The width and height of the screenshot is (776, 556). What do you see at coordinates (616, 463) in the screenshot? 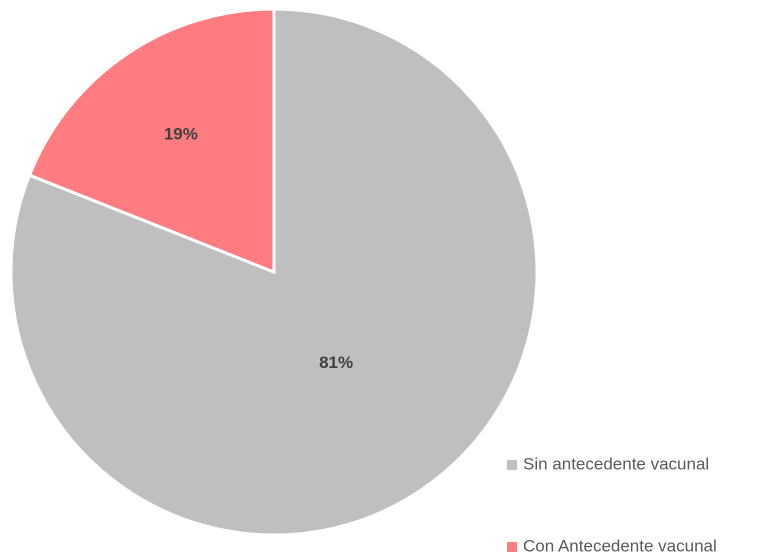
I see `legend-label: Sin antecedente vacunal` at bounding box center [616, 463].